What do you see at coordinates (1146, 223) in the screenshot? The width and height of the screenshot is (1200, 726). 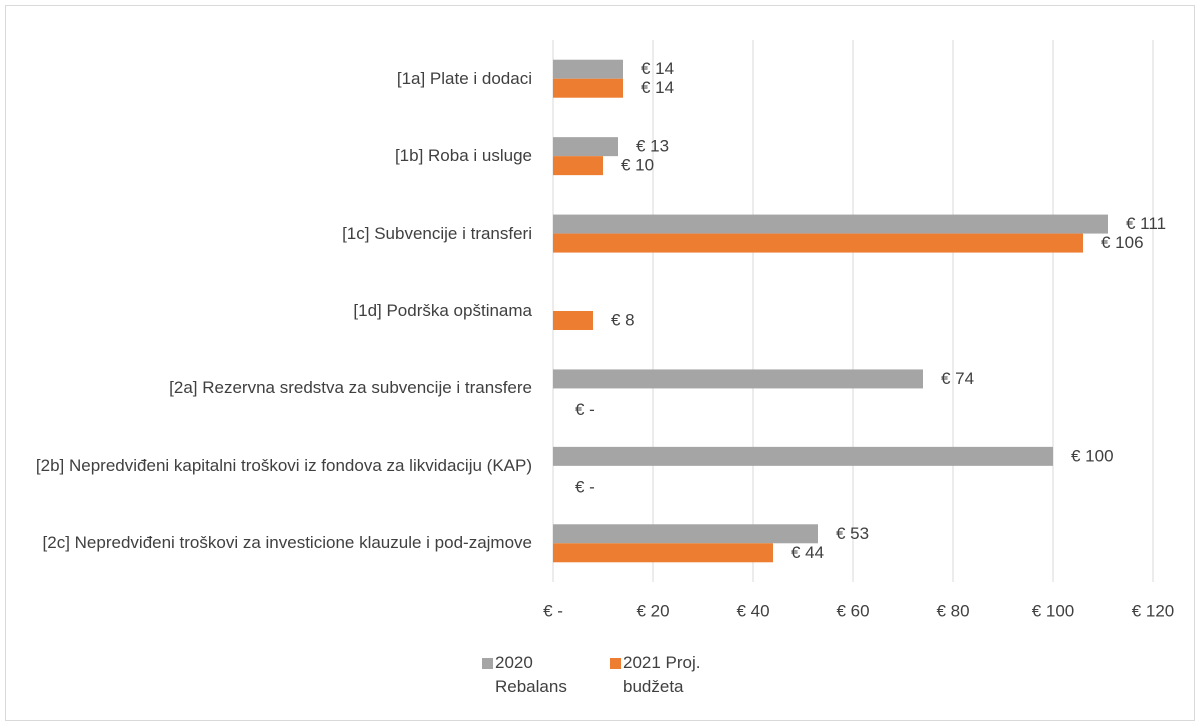 I see `value-label: € 111` at bounding box center [1146, 223].